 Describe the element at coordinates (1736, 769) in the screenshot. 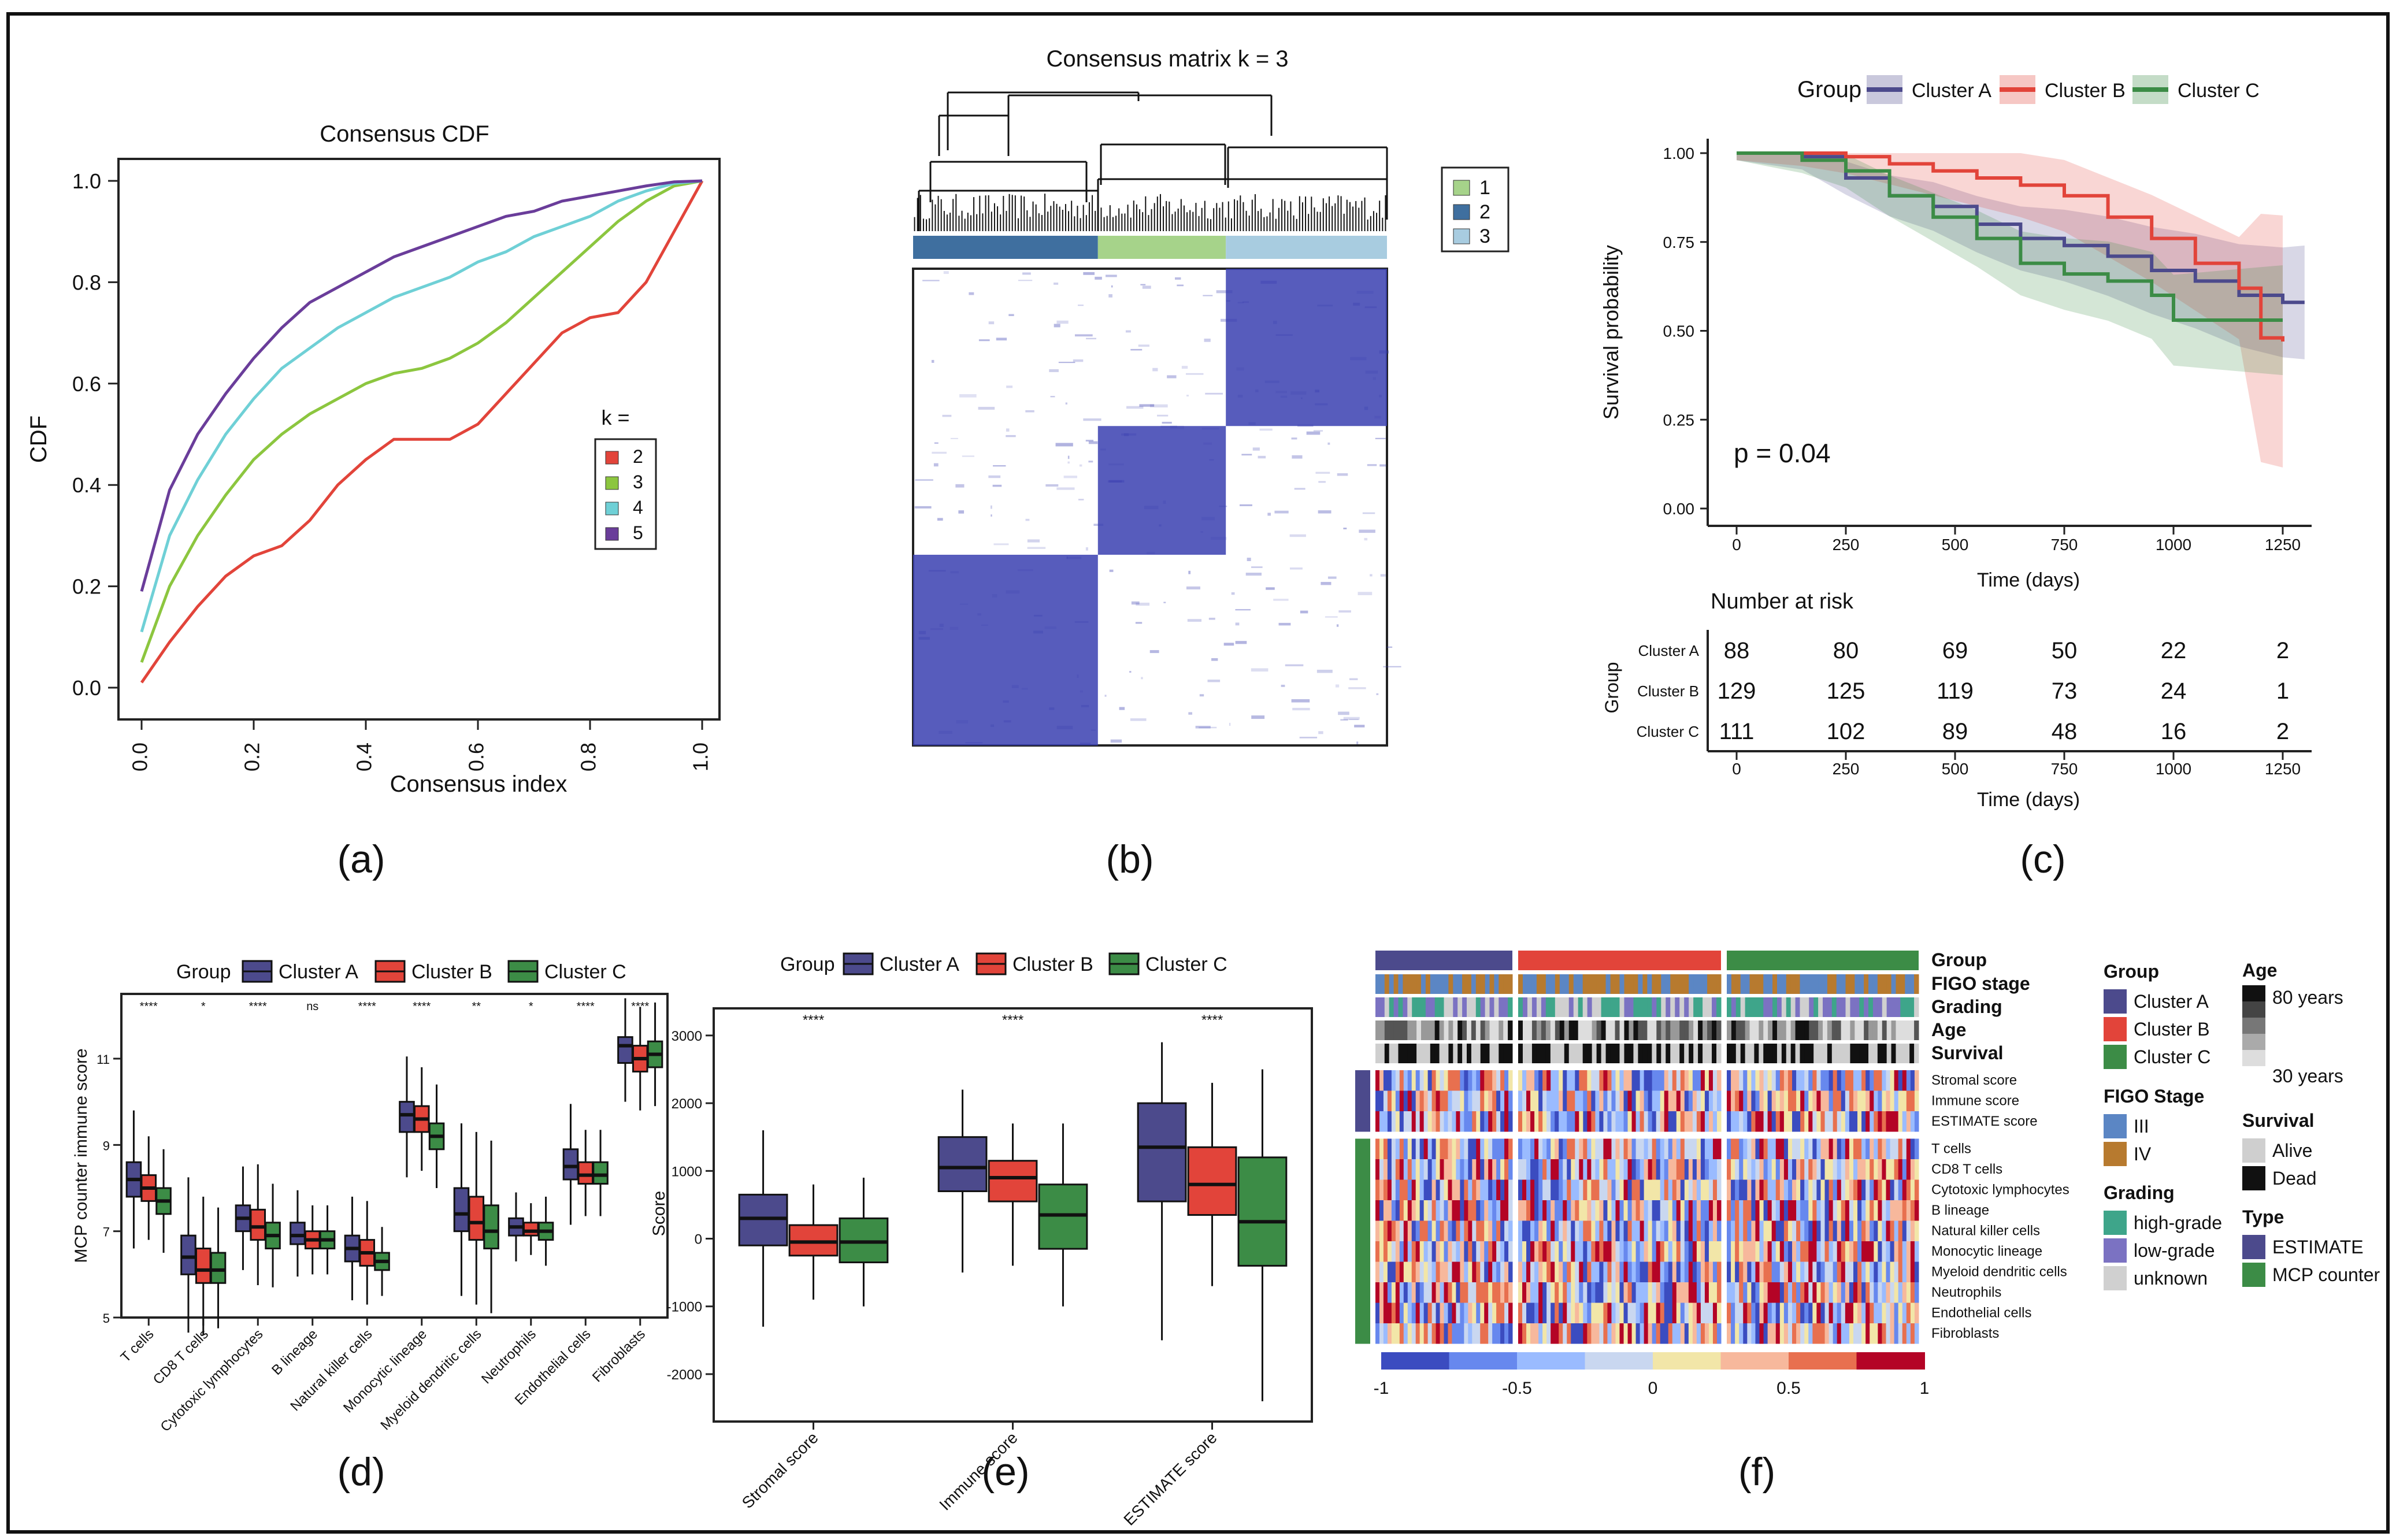

I see `risk-x-tick-label: 0` at that location.